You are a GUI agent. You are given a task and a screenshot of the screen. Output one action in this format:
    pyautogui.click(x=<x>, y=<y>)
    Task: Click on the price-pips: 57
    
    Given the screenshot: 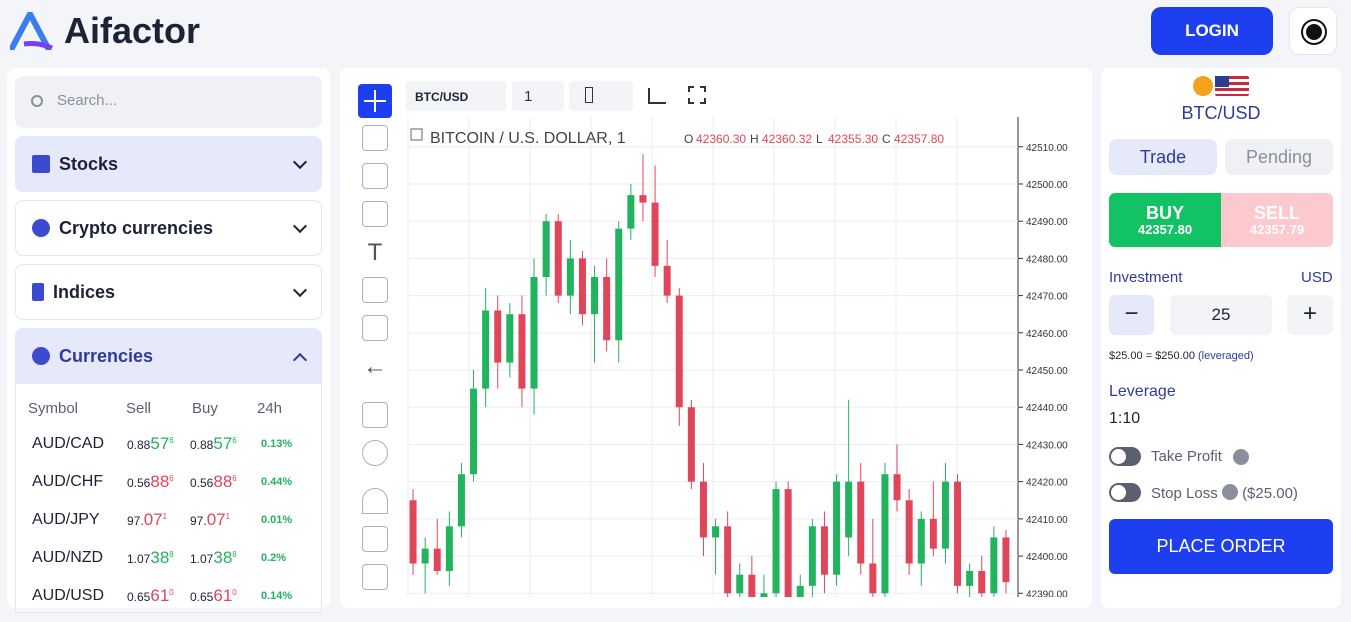 What is the action you would take?
    pyautogui.click(x=160, y=443)
    